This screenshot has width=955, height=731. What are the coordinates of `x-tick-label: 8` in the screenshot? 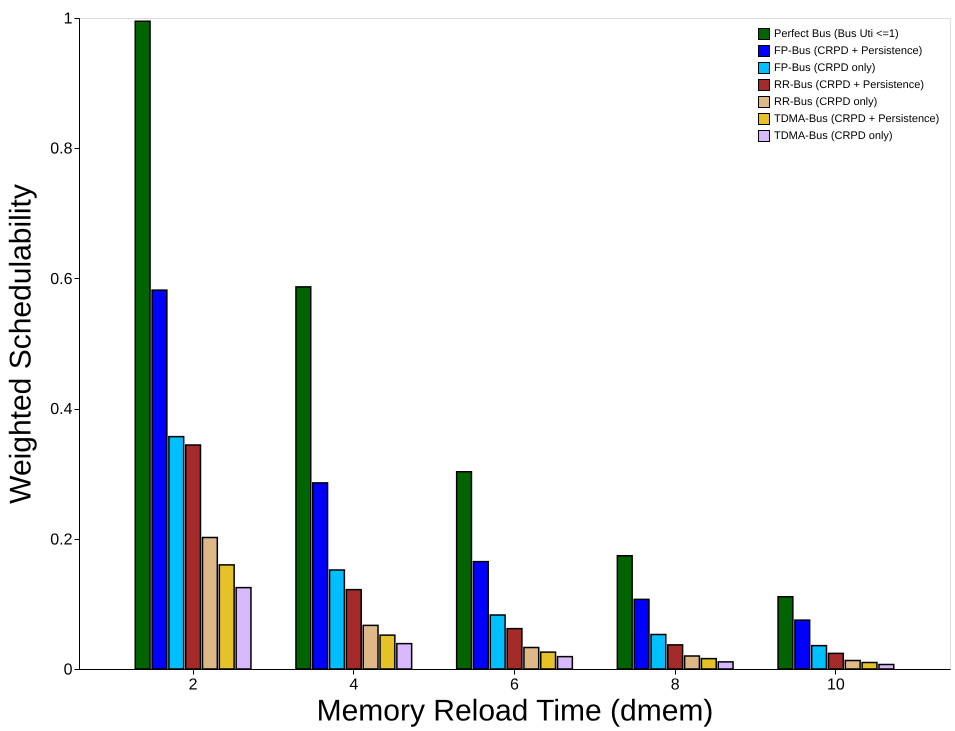 It's located at (675, 685).